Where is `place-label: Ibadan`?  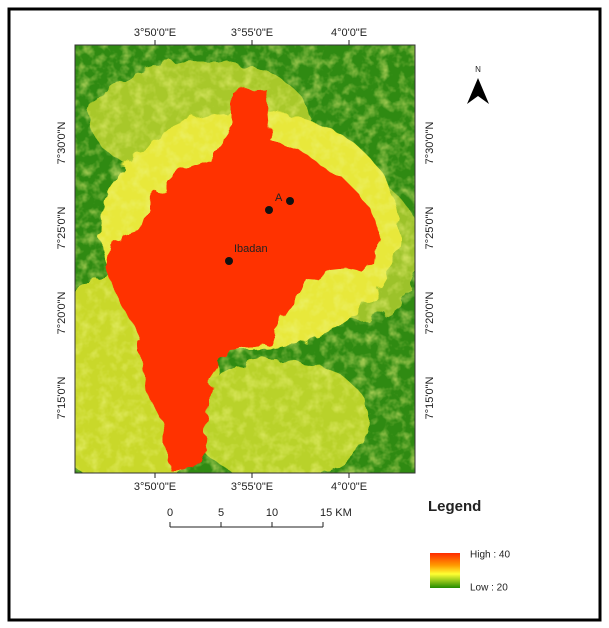
place-label: Ibadan is located at coordinates (251, 249).